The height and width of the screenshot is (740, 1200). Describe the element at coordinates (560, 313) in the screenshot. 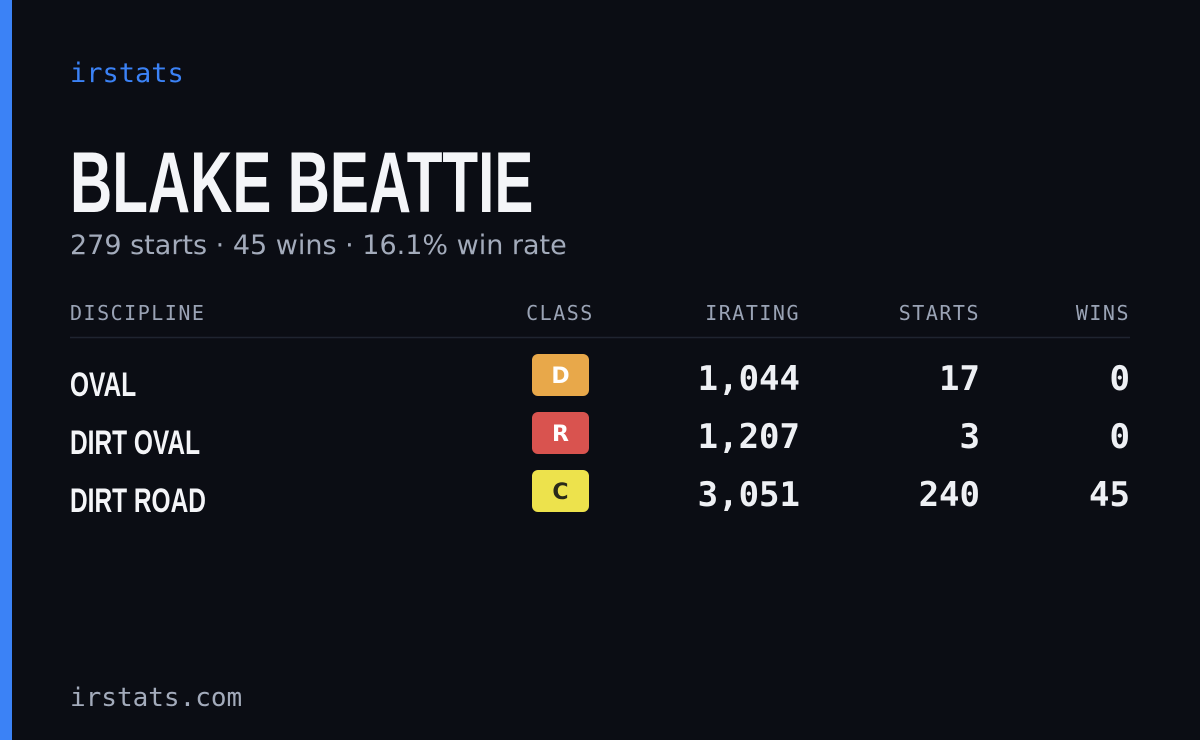

I see `column-header: CLASS` at that location.